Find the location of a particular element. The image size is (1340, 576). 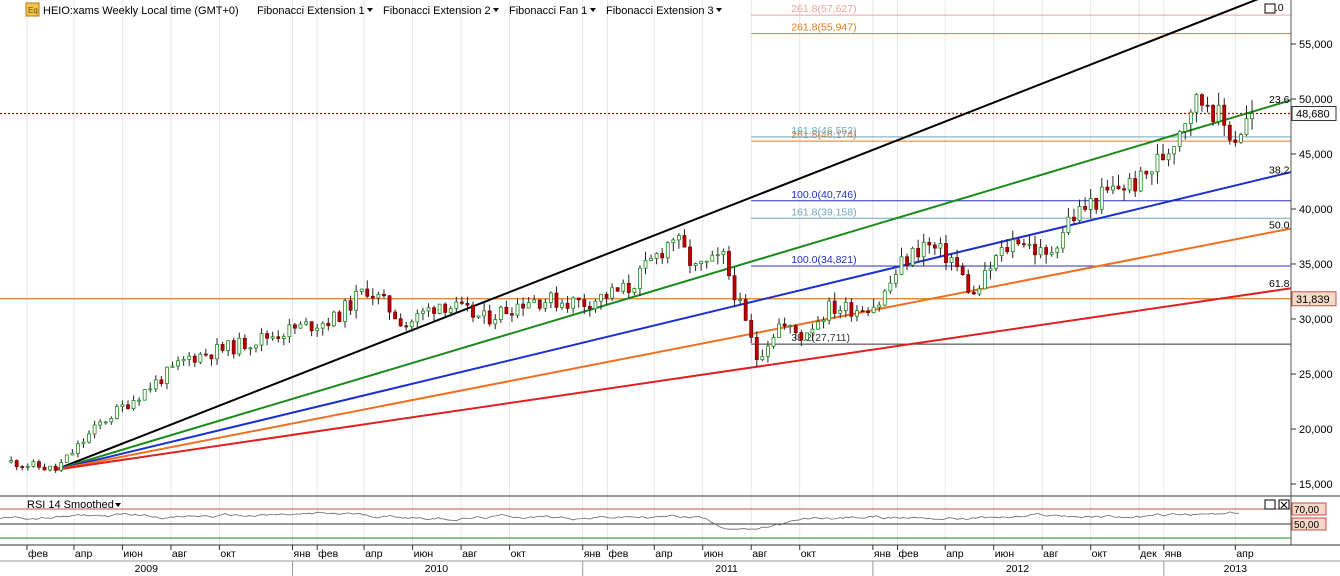

symbol-title: HEIO:xams Weekly Local time (GMT+0) is located at coordinates (141, 11).